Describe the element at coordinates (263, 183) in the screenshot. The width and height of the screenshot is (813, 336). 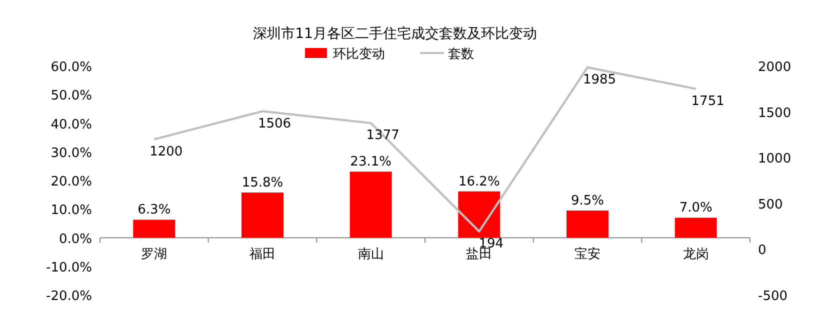
I see `data-label: 15.8%` at that location.